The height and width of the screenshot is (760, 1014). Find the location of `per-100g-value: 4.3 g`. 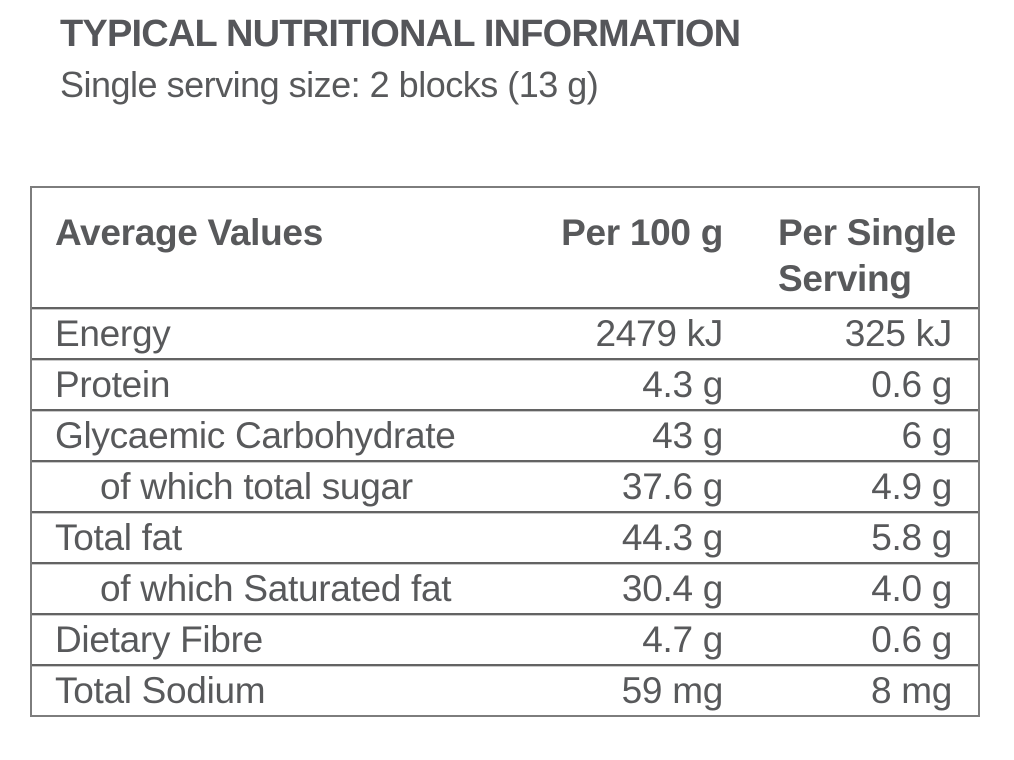

per-100g-value: 4.3 g is located at coordinates (682, 384).